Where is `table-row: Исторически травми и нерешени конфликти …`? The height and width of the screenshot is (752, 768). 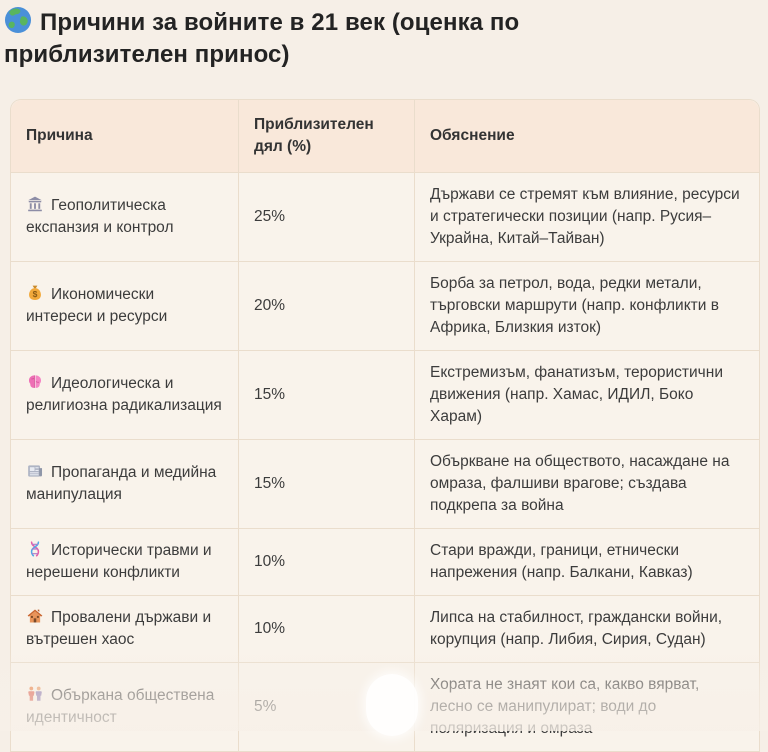 table-row: Исторически травми и нерешени конфликти … is located at coordinates (385, 562).